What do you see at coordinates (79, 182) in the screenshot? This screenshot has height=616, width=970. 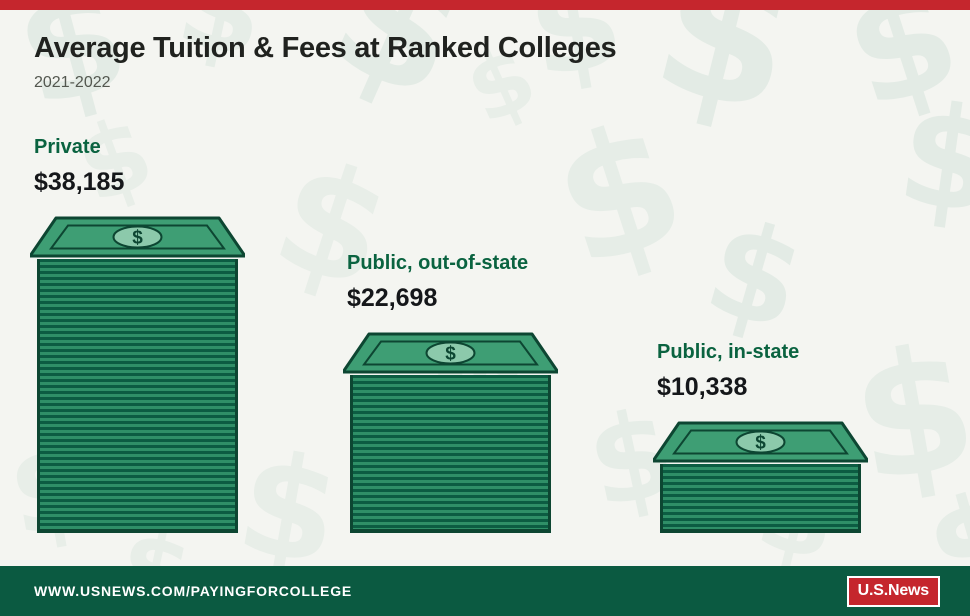 I see `bar-value: $38,185` at bounding box center [79, 182].